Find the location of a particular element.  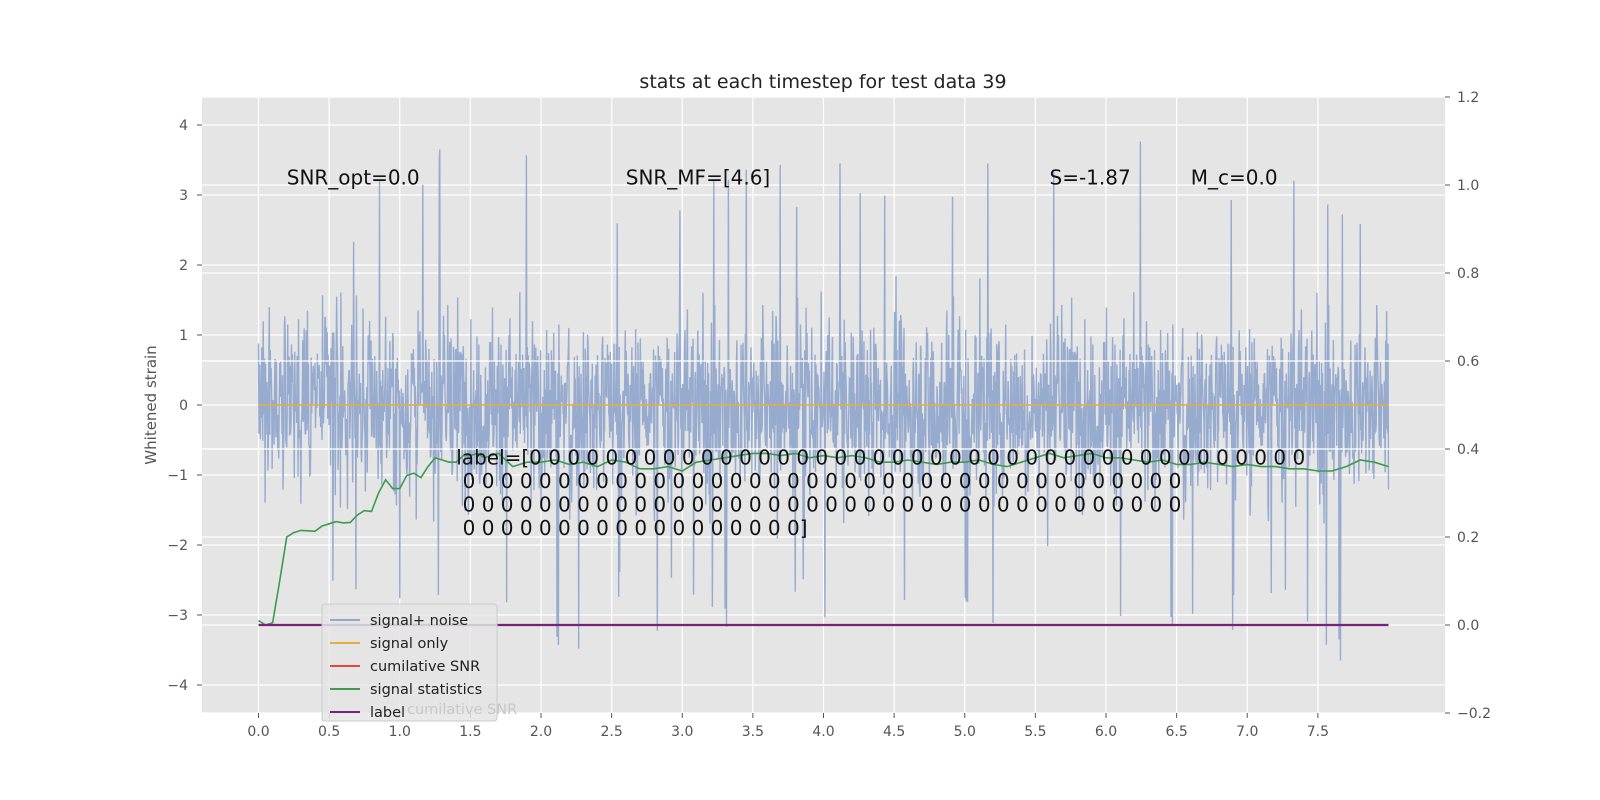

legend-label: signal statistics is located at coordinates (426, 690).